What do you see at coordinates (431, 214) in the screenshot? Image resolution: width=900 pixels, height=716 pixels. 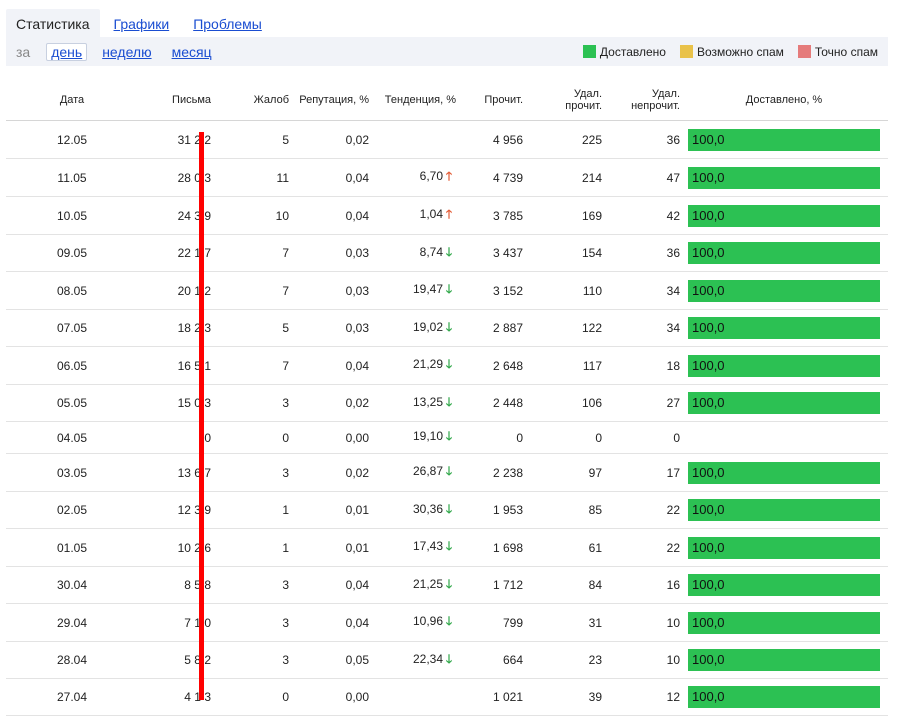 I see `trend-value: 1,04` at bounding box center [431, 214].